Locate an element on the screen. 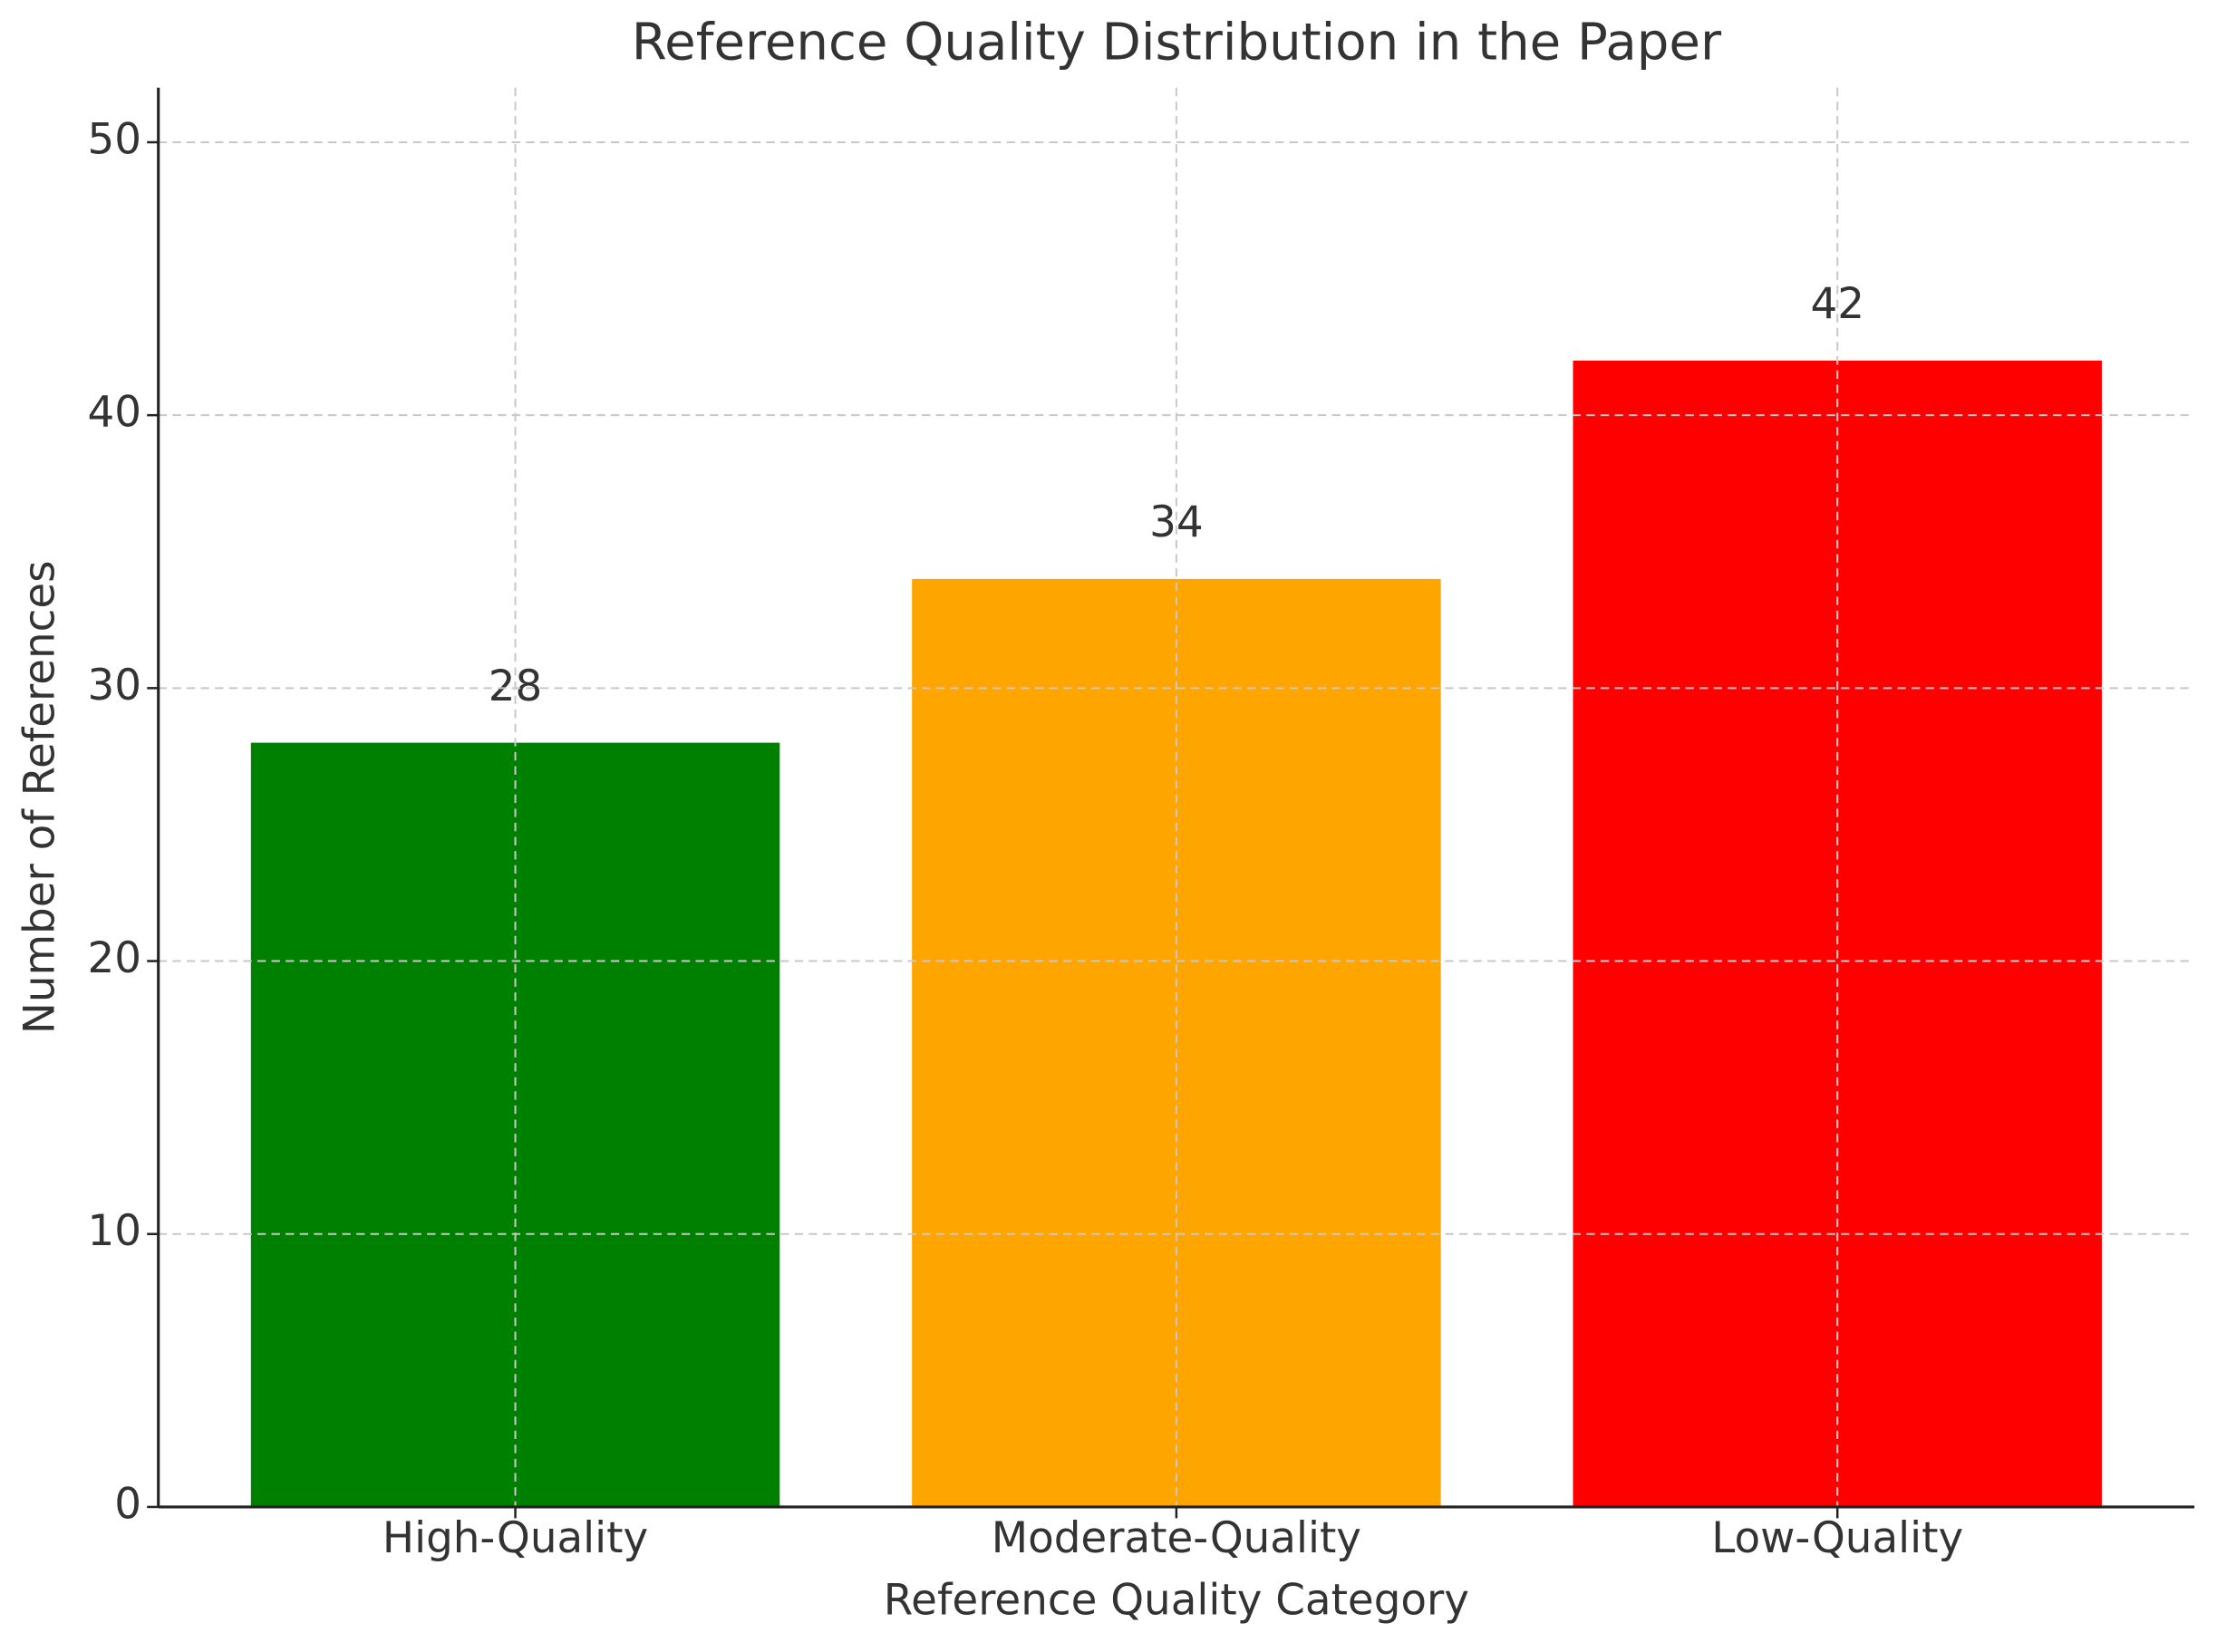  y-tick-label: 10 is located at coordinates (114, 1231).